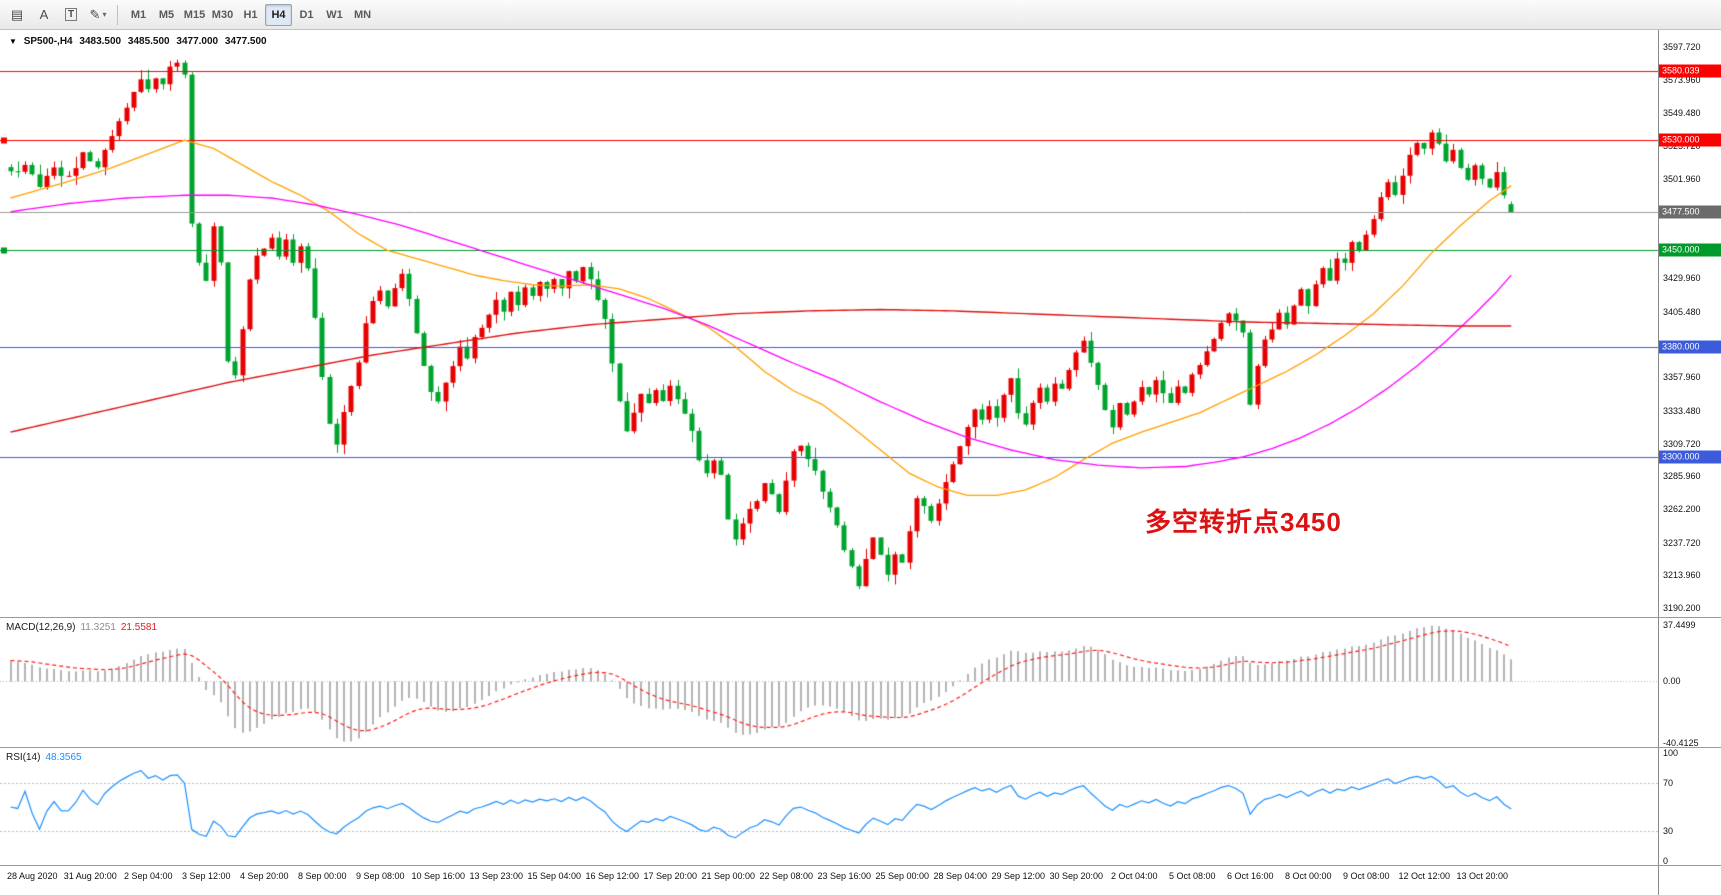 Image resolution: width=1721 pixels, height=895 pixels. What do you see at coordinates (306, 14) in the screenshot?
I see `timeframe-button-d1: D1` at bounding box center [306, 14].